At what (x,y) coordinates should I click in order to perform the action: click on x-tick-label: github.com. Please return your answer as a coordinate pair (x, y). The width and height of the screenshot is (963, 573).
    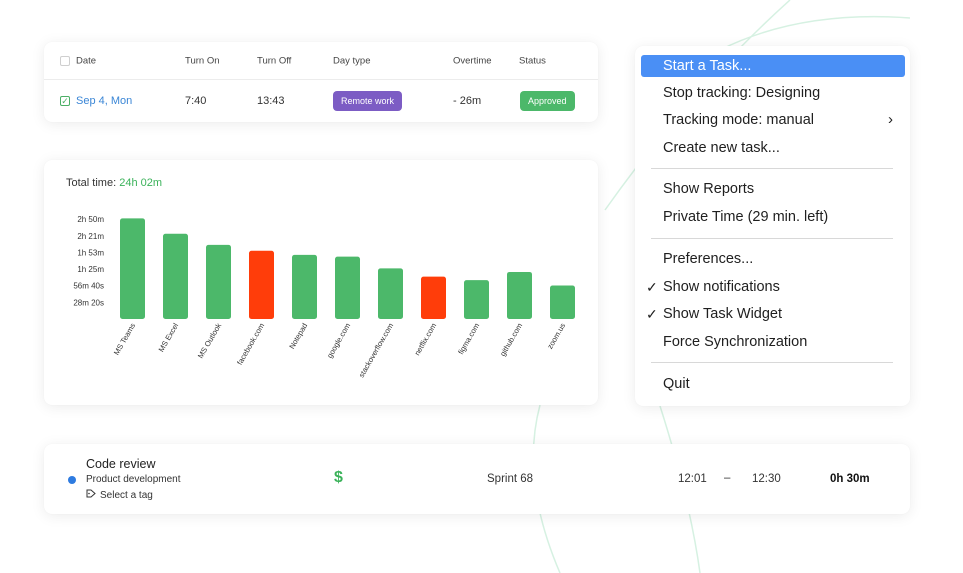
    Looking at the image, I should click on (511, 340).